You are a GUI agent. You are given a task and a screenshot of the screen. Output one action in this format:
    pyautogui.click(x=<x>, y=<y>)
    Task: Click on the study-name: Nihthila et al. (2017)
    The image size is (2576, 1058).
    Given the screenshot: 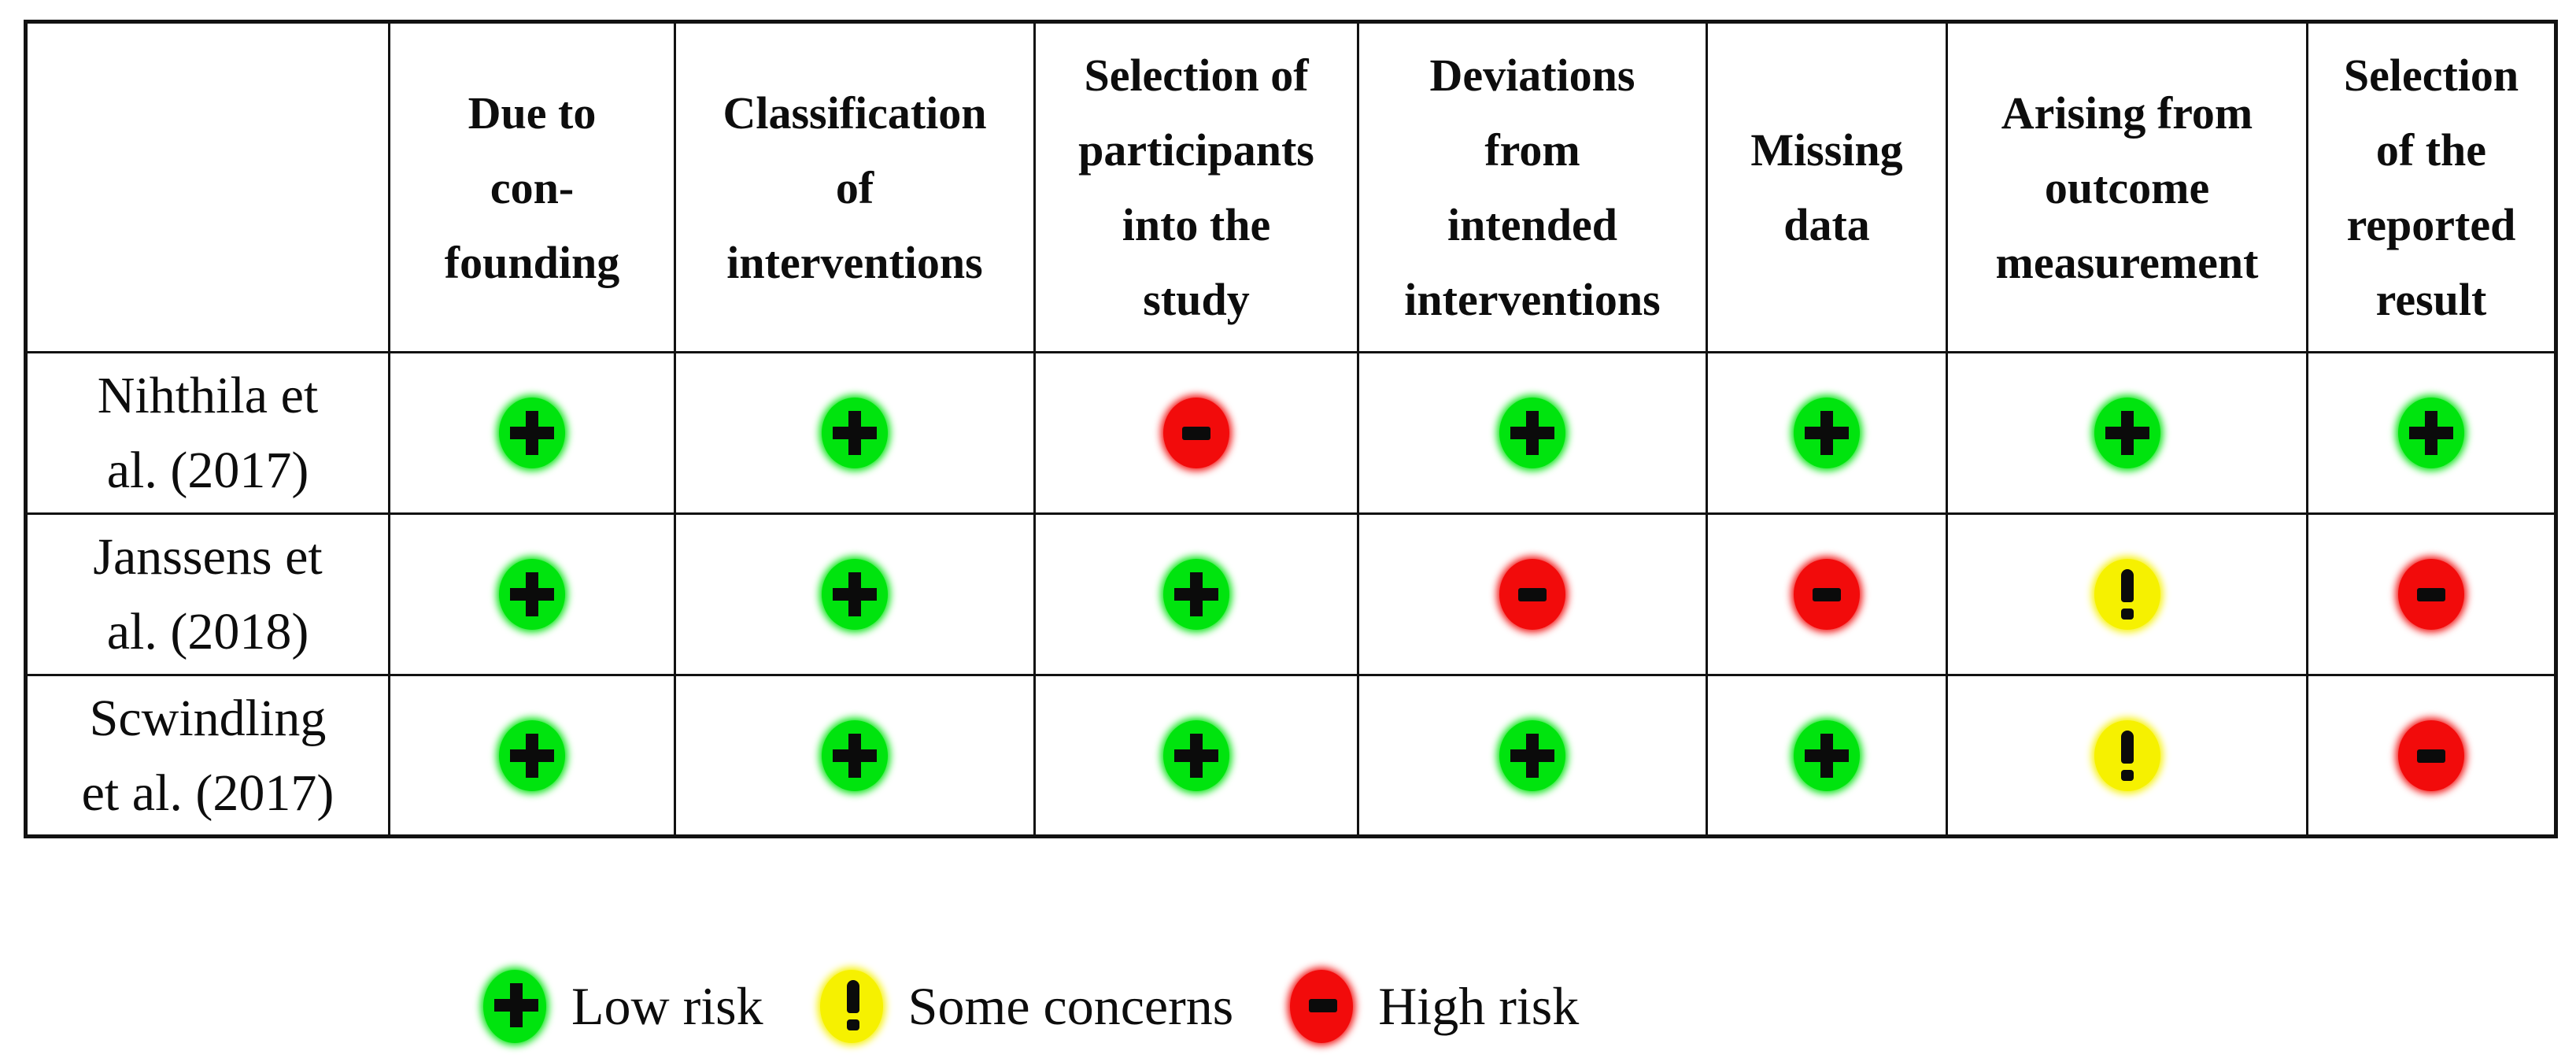 What is the action you would take?
    pyautogui.click(x=207, y=433)
    